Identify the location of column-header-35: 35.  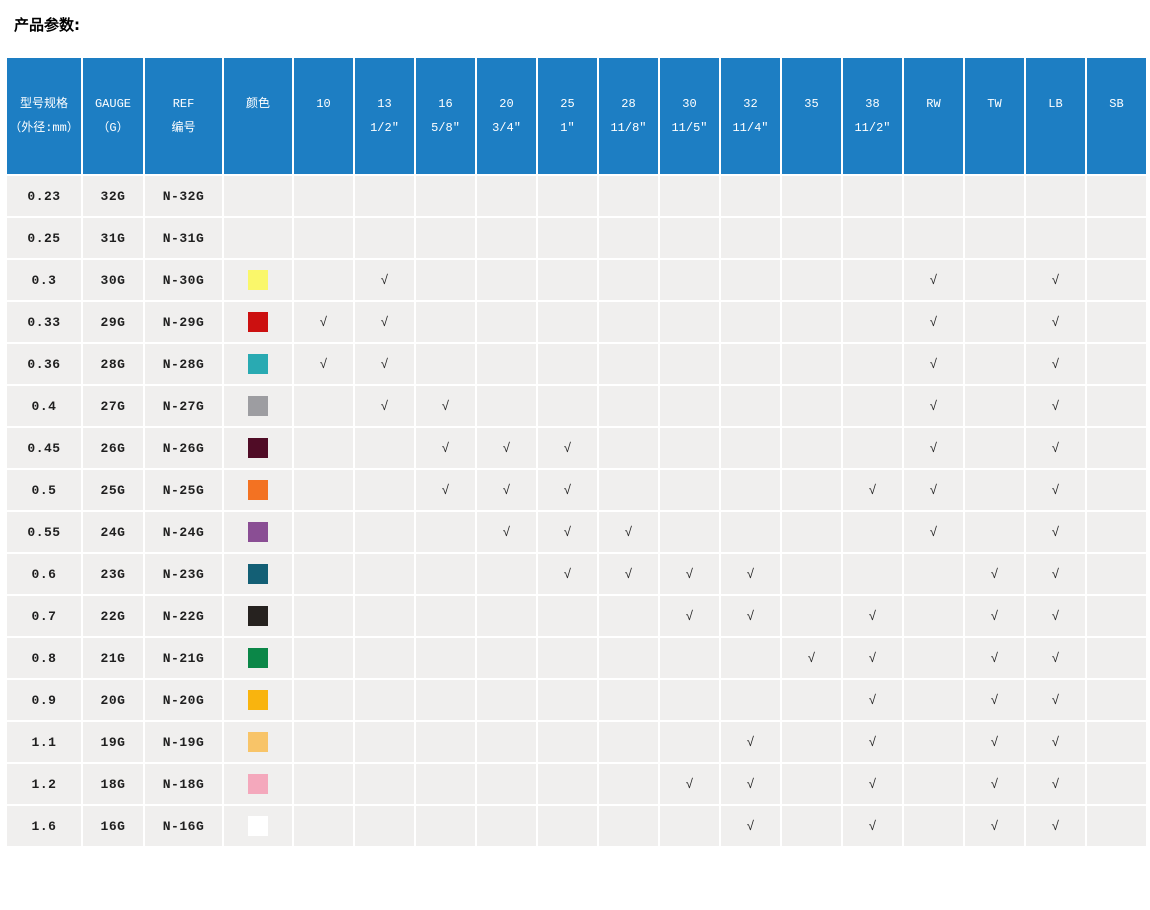
(811, 116).